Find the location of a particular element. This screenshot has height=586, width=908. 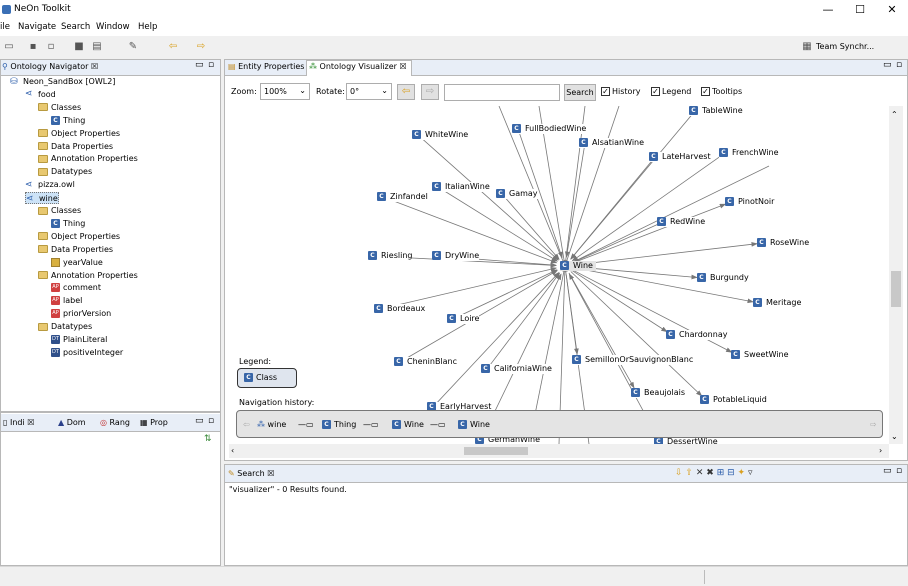

filter-icon: ✦ is located at coordinates (741, 473).